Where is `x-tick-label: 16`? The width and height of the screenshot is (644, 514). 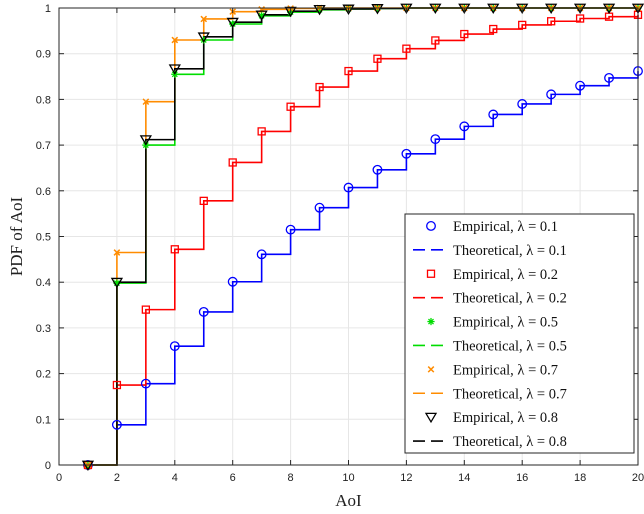
x-tick-label: 16 is located at coordinates (522, 478).